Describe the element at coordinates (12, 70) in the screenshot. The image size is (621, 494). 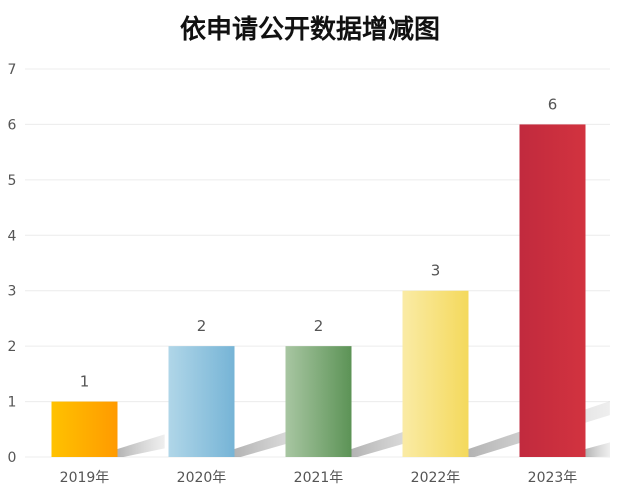
I see `y-tick-label: 7` at that location.